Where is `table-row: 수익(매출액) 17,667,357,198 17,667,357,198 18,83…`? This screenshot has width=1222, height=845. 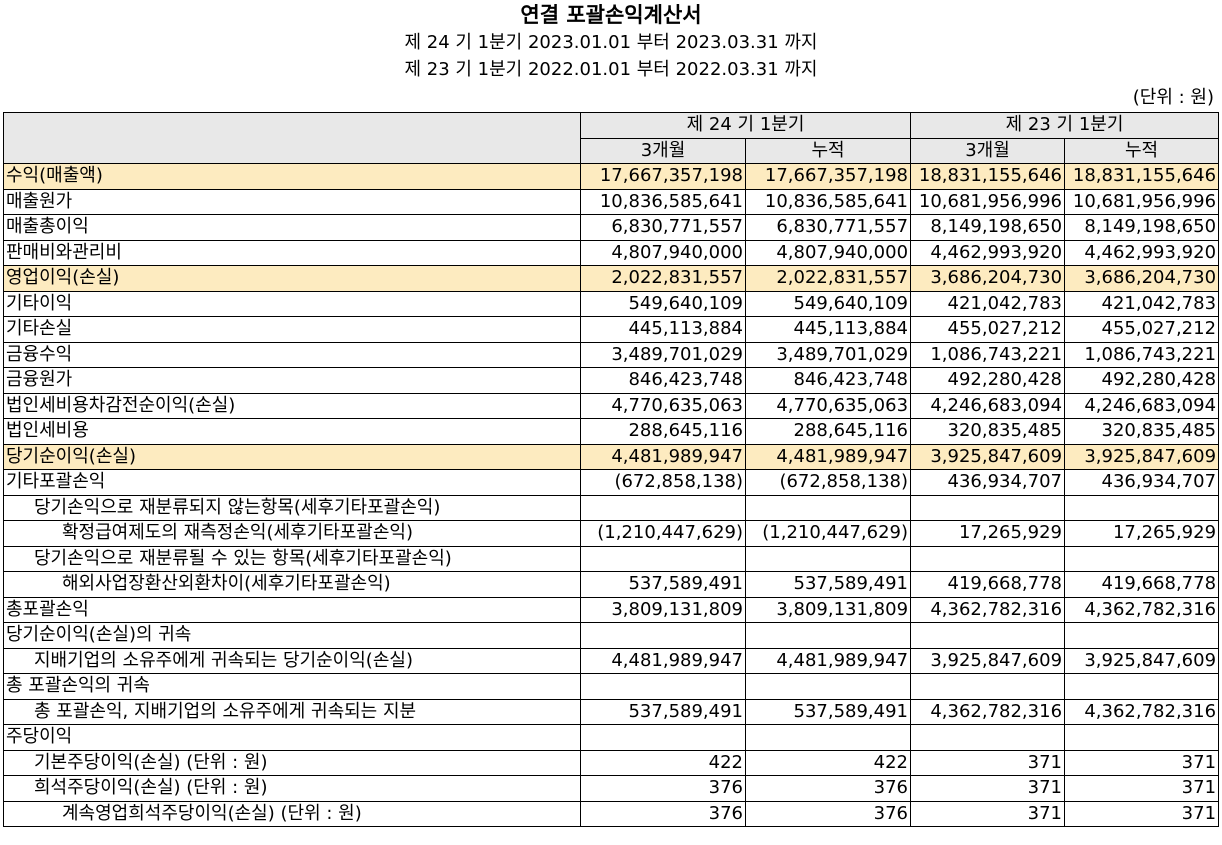 table-row: 수익(매출액) 17,667,357,198 17,667,357,198 18,83… is located at coordinates (611, 176).